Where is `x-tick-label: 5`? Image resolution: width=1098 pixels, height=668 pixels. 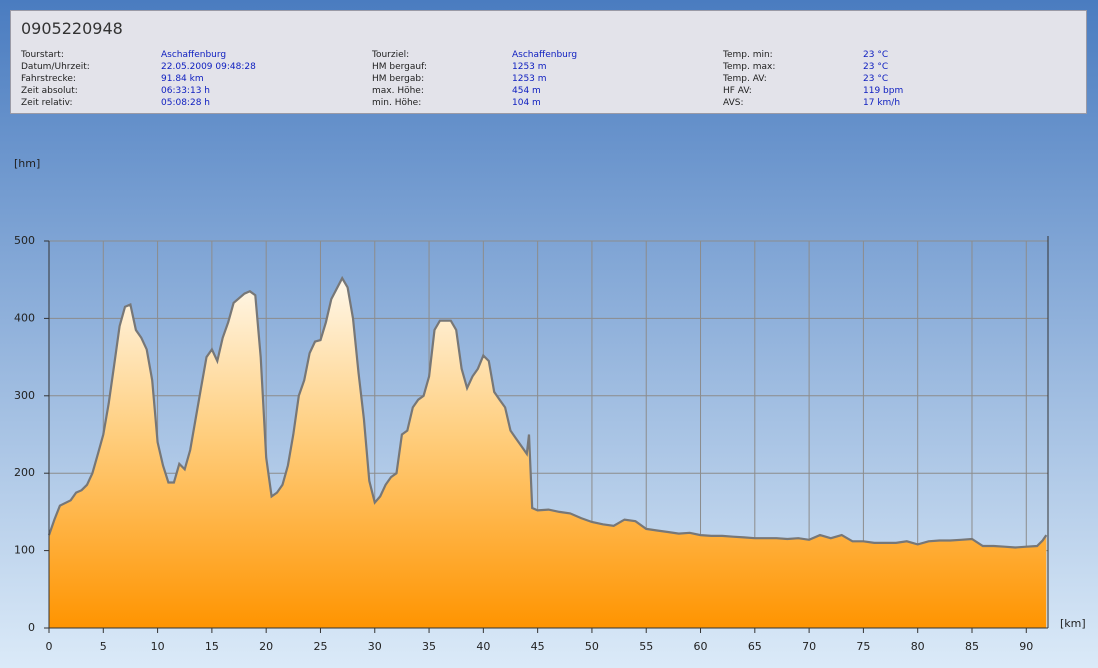
x-tick-label: 5 is located at coordinates (103, 646).